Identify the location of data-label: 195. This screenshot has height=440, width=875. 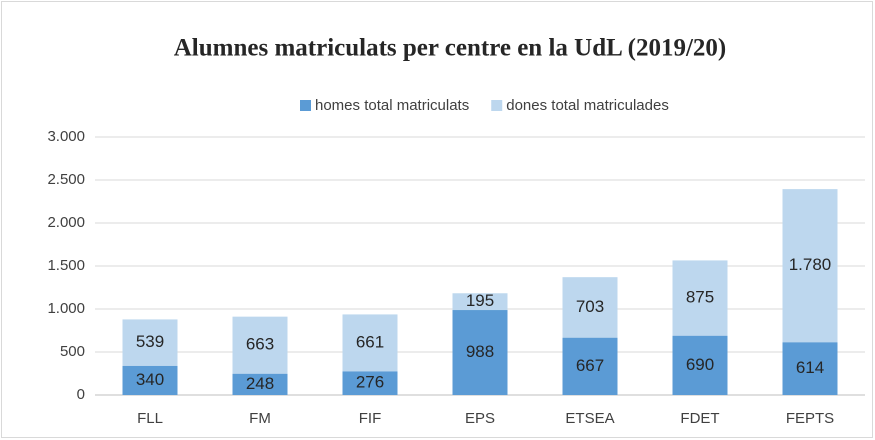
(480, 300).